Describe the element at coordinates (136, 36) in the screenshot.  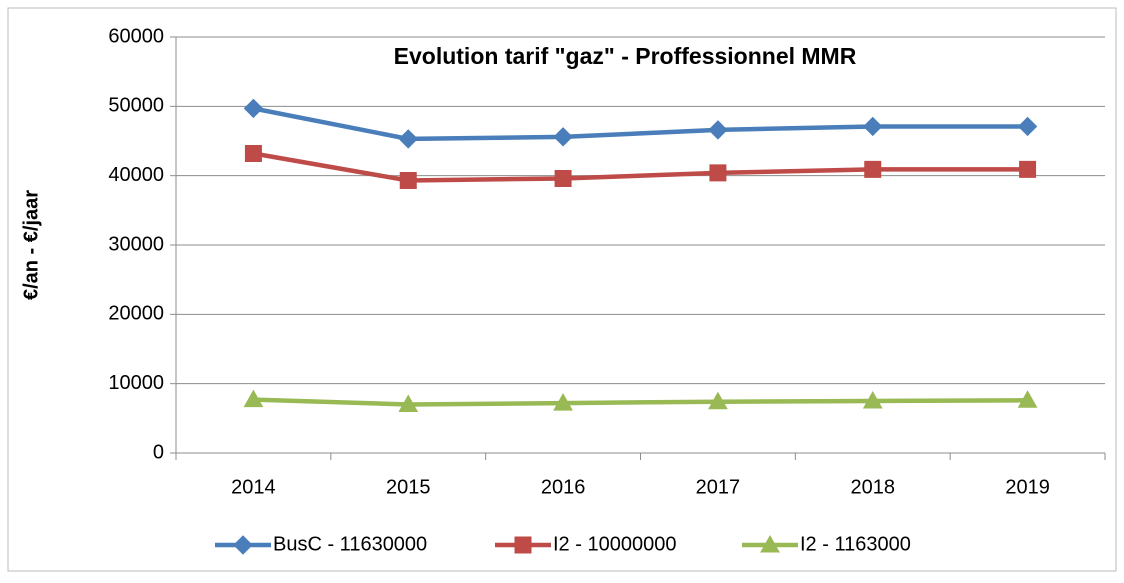
I see `y-tick-label: 60000` at that location.